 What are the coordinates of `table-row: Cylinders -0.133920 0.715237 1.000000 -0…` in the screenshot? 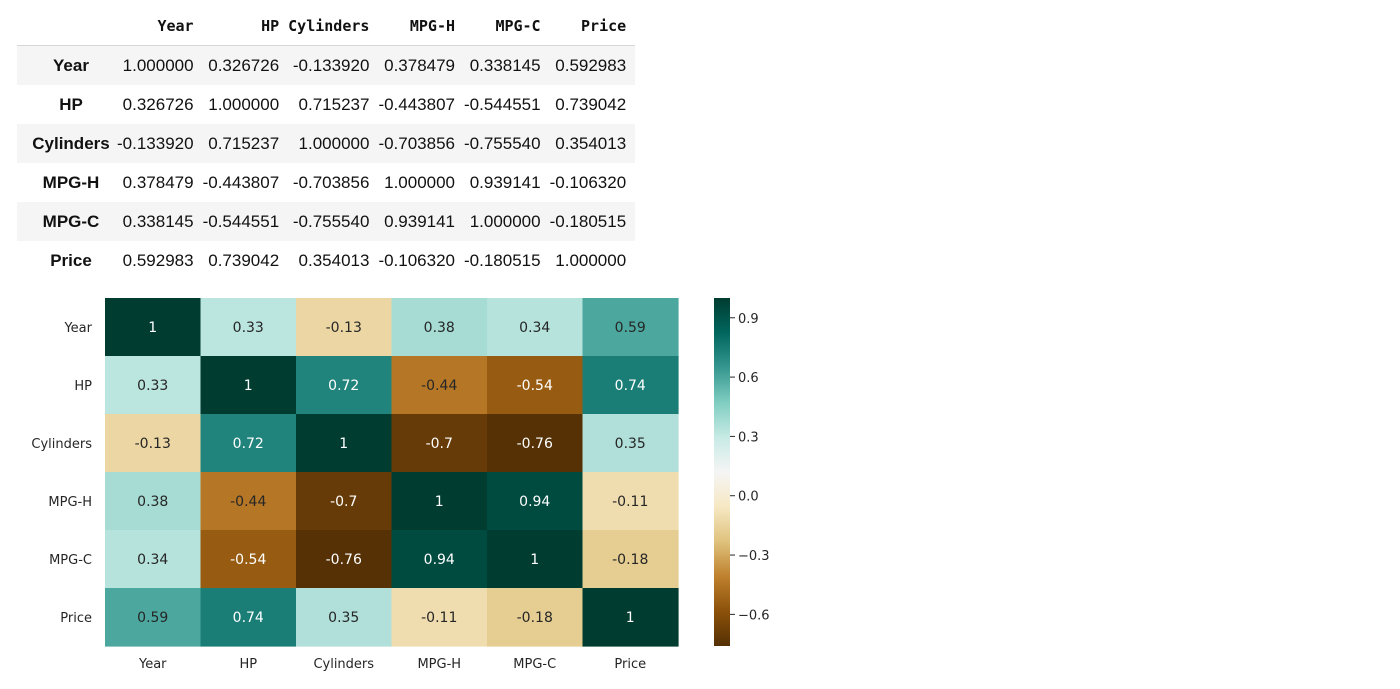 It's located at (326, 143).